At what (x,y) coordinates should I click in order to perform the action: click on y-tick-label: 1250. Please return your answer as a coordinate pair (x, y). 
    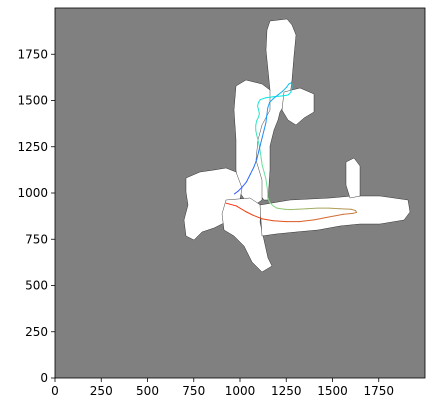
    Looking at the image, I should click on (32, 147).